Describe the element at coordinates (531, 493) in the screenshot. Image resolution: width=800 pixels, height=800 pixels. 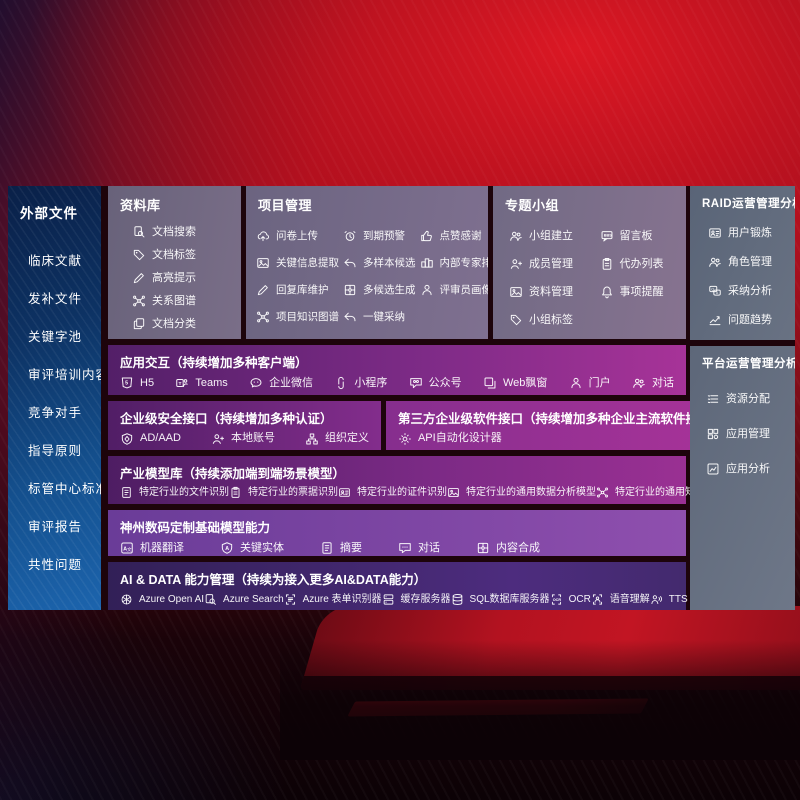
I see `item-label: 特定行业的通用数据分析模型` at that location.